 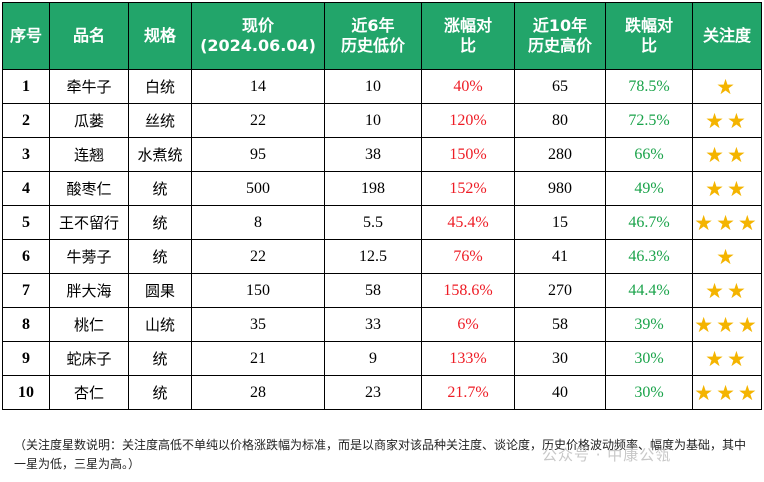 What do you see at coordinates (258, 154) in the screenshot?
I see `cell-price: 95` at bounding box center [258, 154].